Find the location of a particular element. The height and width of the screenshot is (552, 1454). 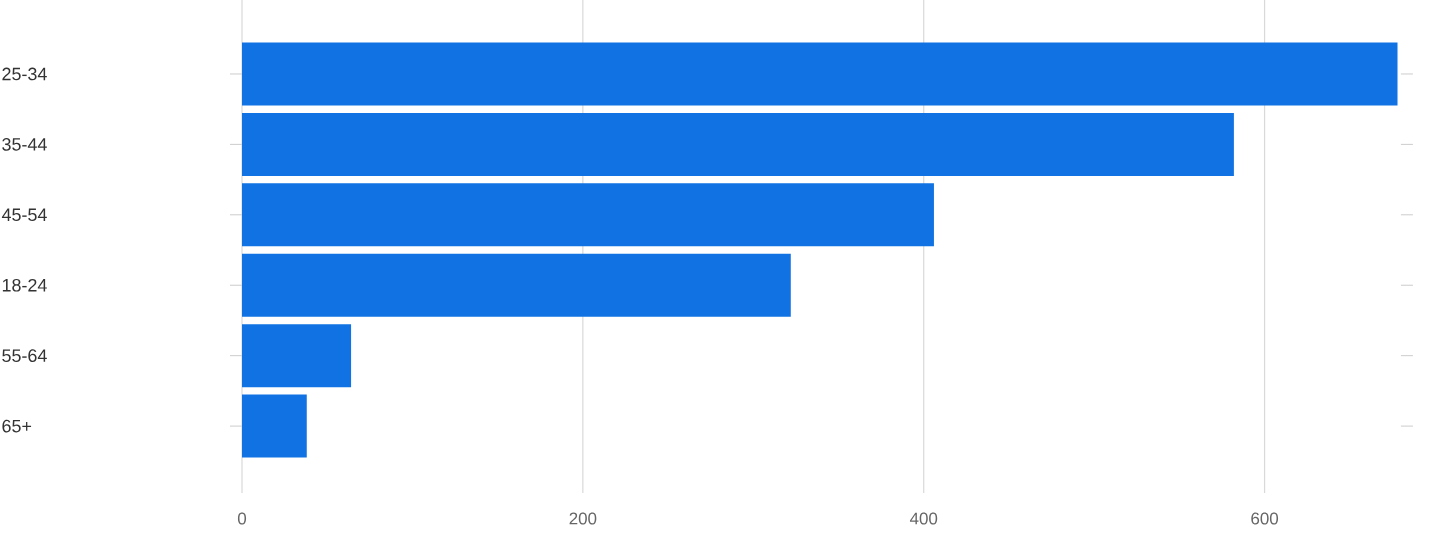

y-tick-label: 45-54 is located at coordinates (24, 215).